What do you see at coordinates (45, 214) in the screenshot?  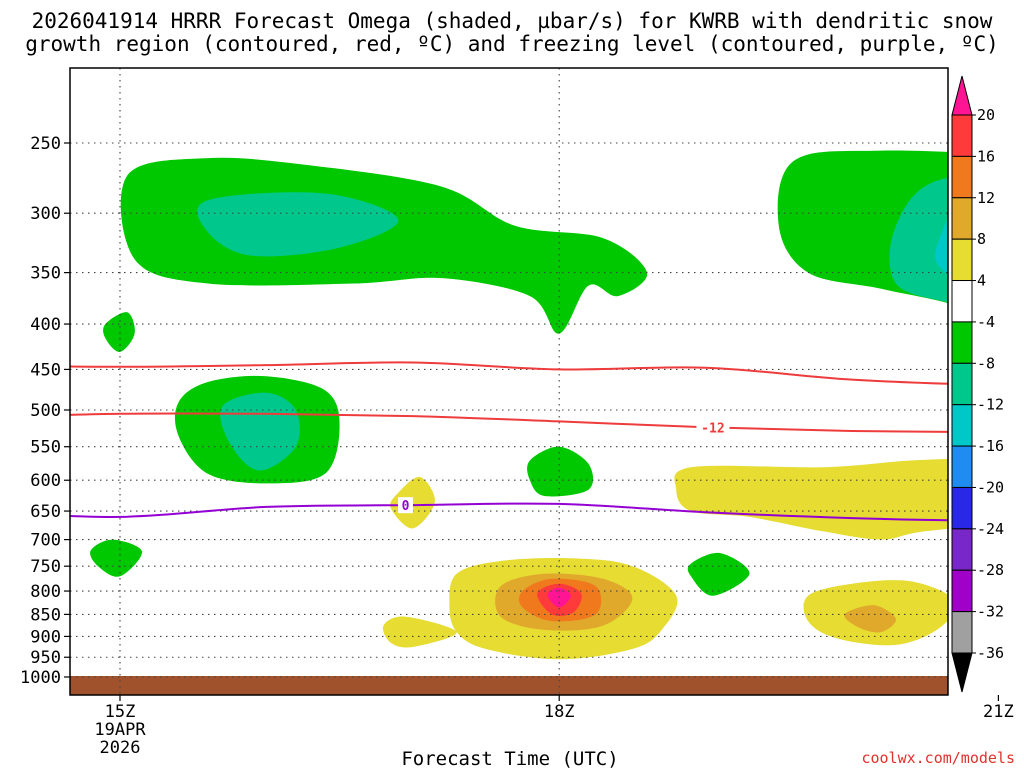 I see `ytick-label-300: 300` at bounding box center [45, 214].